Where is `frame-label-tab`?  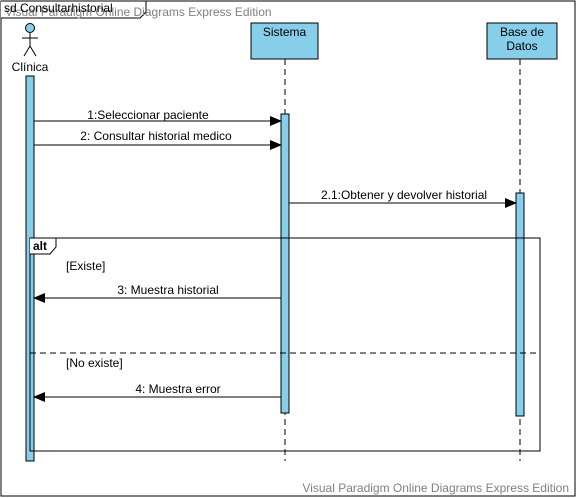
frame-label-tab is located at coordinates (74, 9).